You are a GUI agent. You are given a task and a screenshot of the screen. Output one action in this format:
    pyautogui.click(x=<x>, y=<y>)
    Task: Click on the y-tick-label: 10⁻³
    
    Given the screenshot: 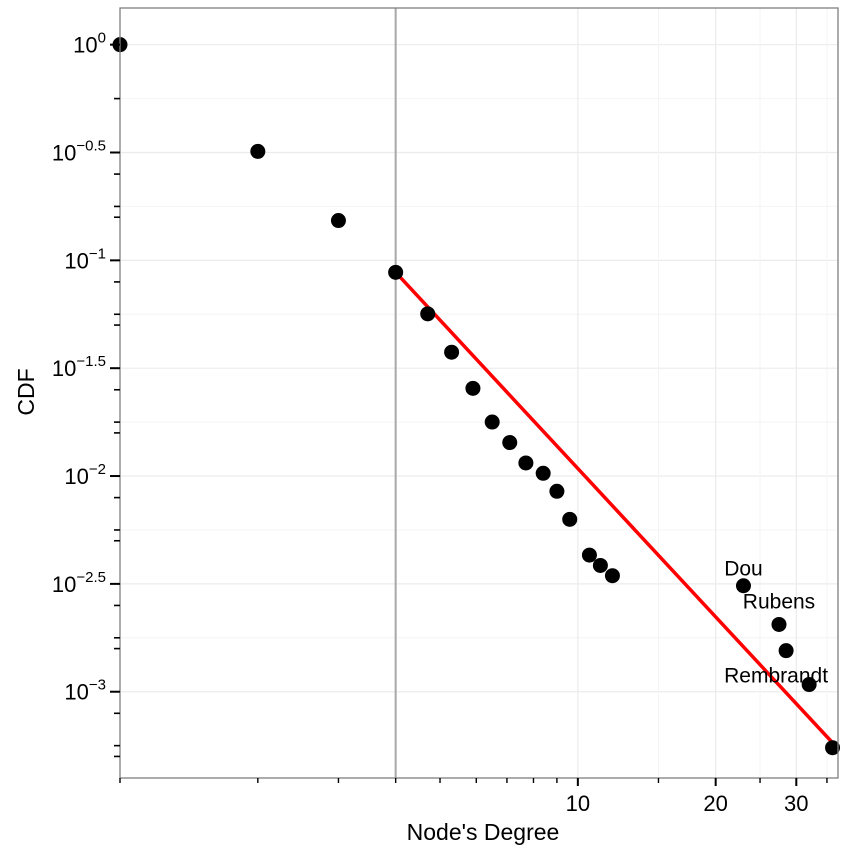 What is the action you would take?
    pyautogui.click(x=85, y=691)
    